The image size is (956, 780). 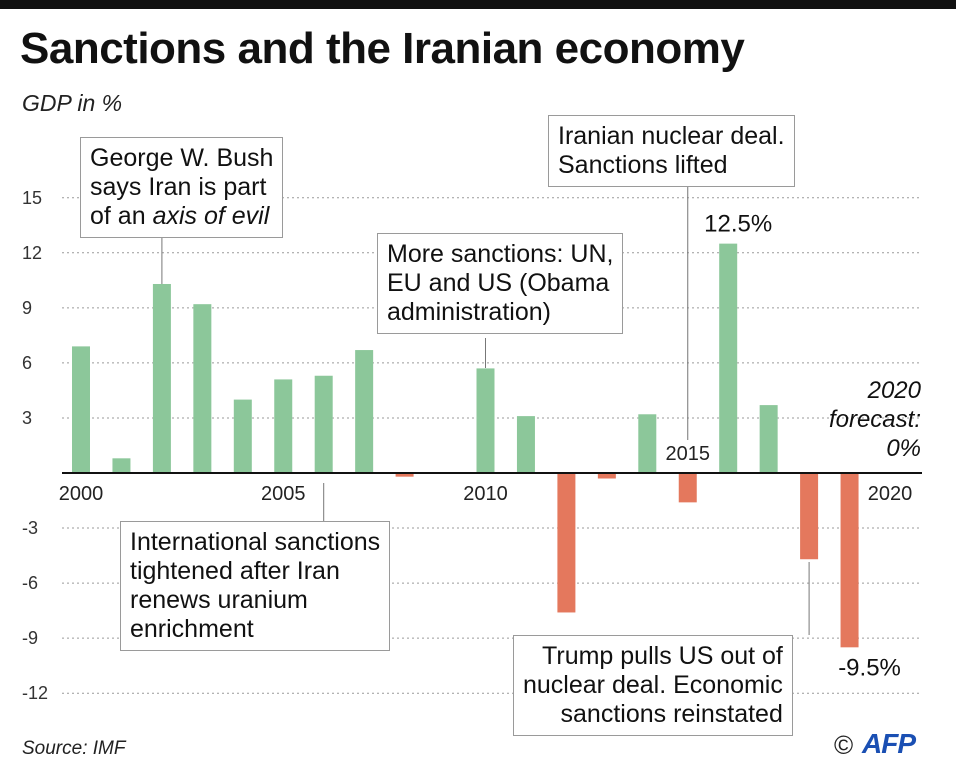 I want to click on annotation-emphasis: axis of evil, so click(x=211, y=216).